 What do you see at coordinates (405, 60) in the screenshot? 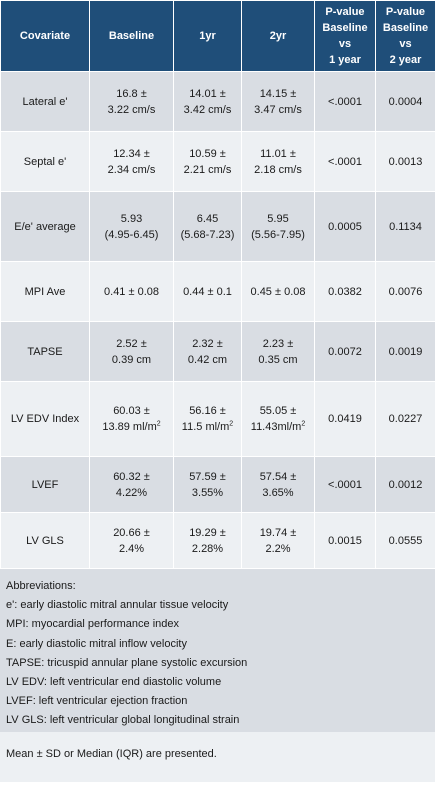
I see `header-line: 2 year` at bounding box center [405, 60].